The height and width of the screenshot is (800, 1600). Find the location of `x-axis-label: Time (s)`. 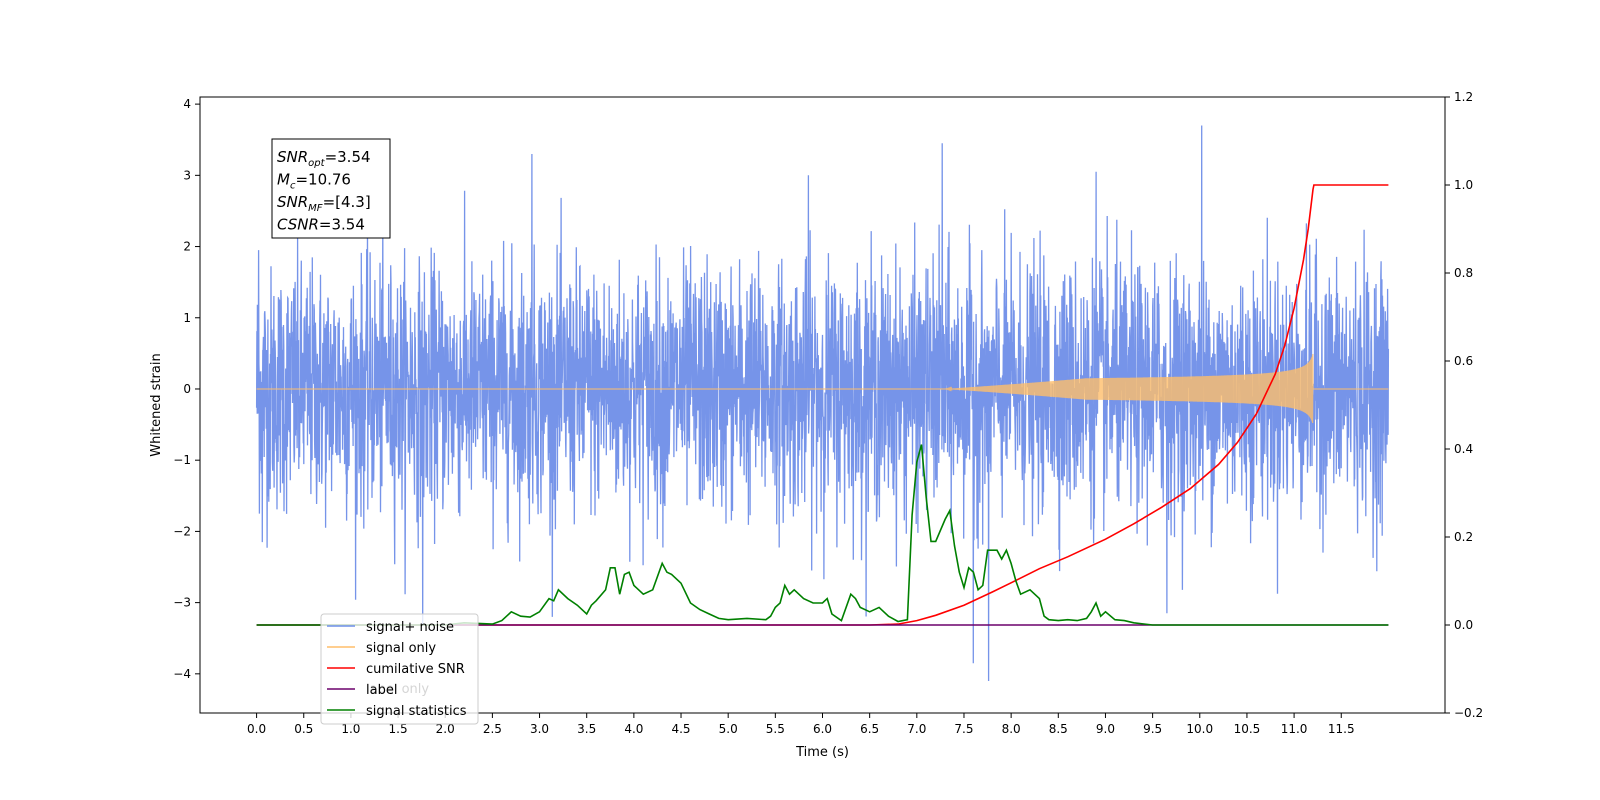

x-axis-label: Time (s) is located at coordinates (822, 752).